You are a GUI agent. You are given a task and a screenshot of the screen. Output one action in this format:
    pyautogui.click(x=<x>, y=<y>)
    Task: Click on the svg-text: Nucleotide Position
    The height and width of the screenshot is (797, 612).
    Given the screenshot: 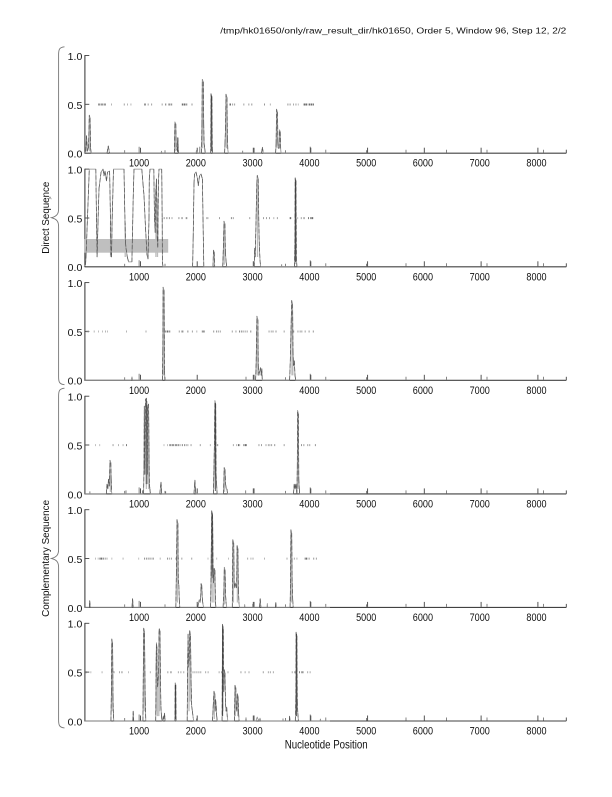 What is the action you would take?
    pyautogui.click(x=326, y=744)
    